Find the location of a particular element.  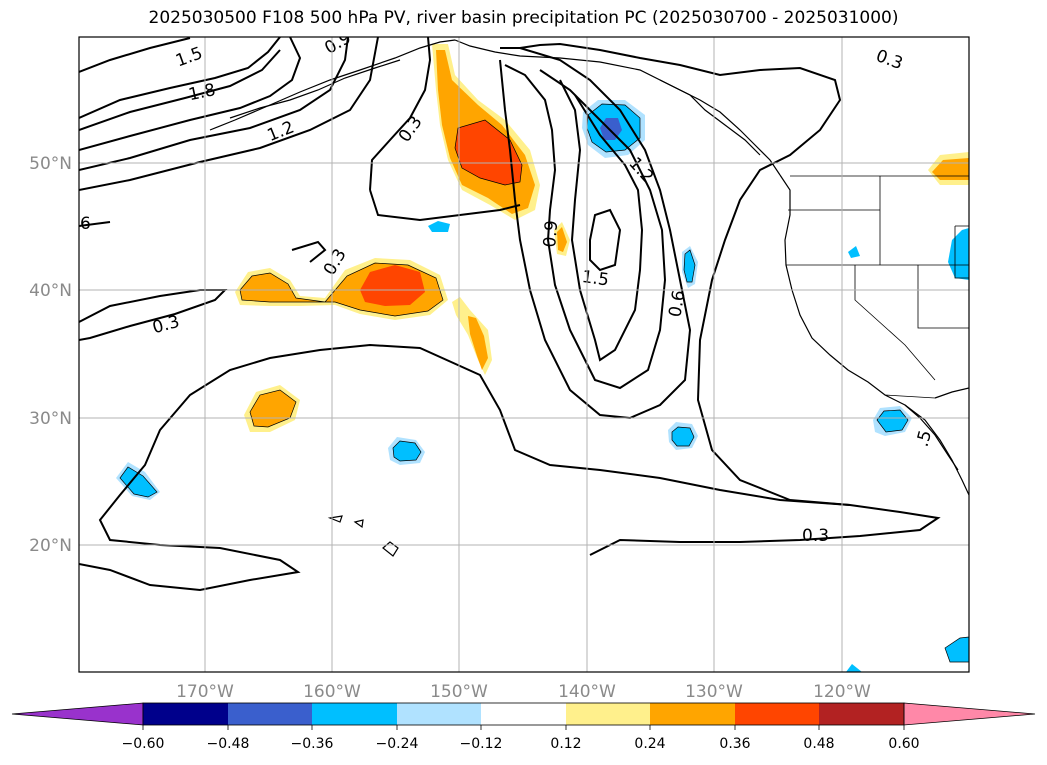

contour-1.5 is located at coordinates (605, 240).